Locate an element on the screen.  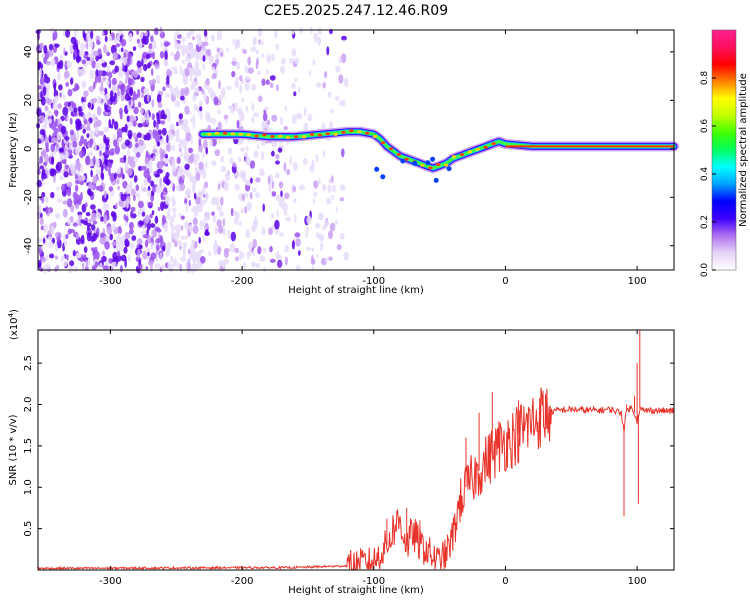
snr-y-label: SNR (10 * v/v) is located at coordinates (13, 449).